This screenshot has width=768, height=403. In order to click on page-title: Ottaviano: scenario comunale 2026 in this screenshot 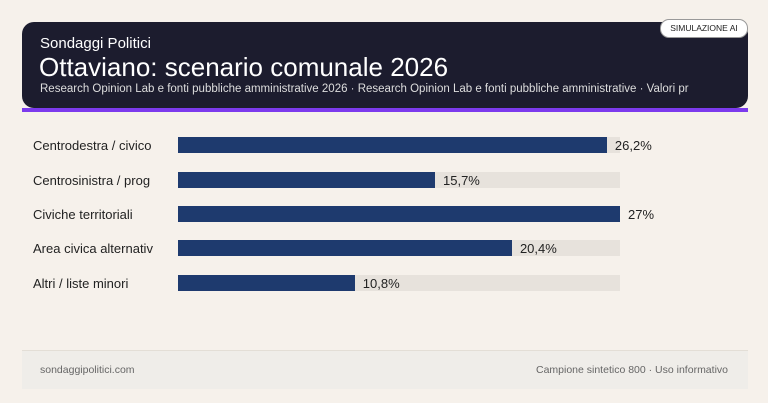, I will do `click(244, 67)`.